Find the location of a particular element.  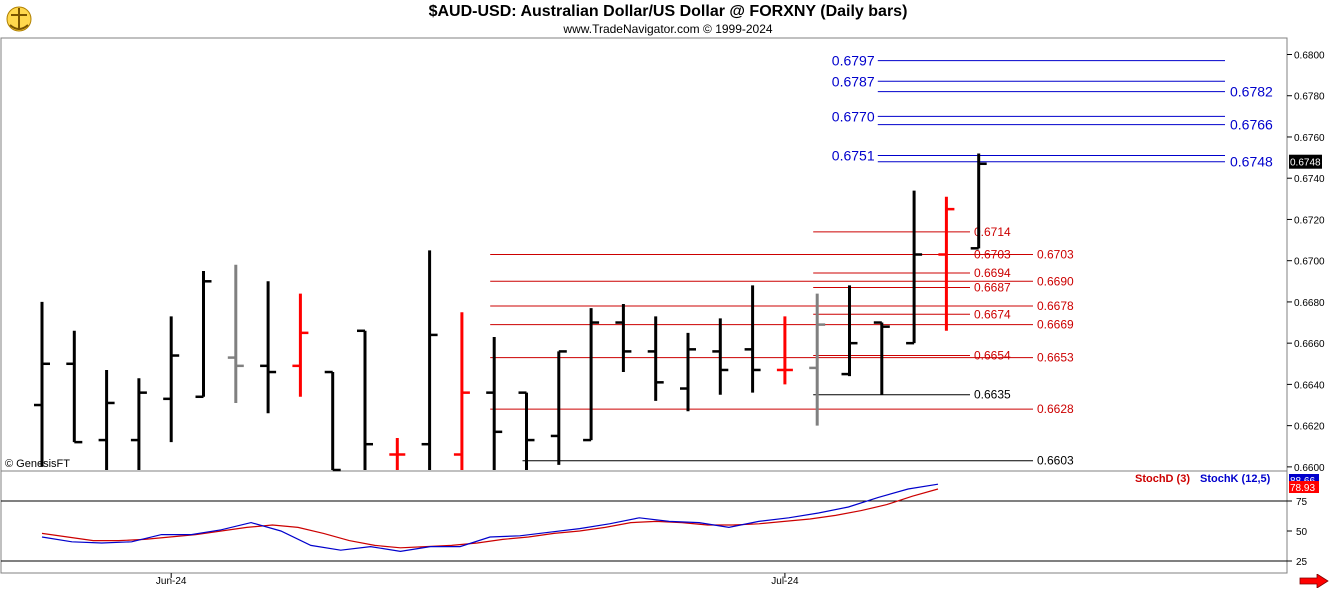

last-price-label: 0.6748 is located at coordinates (1305, 163).